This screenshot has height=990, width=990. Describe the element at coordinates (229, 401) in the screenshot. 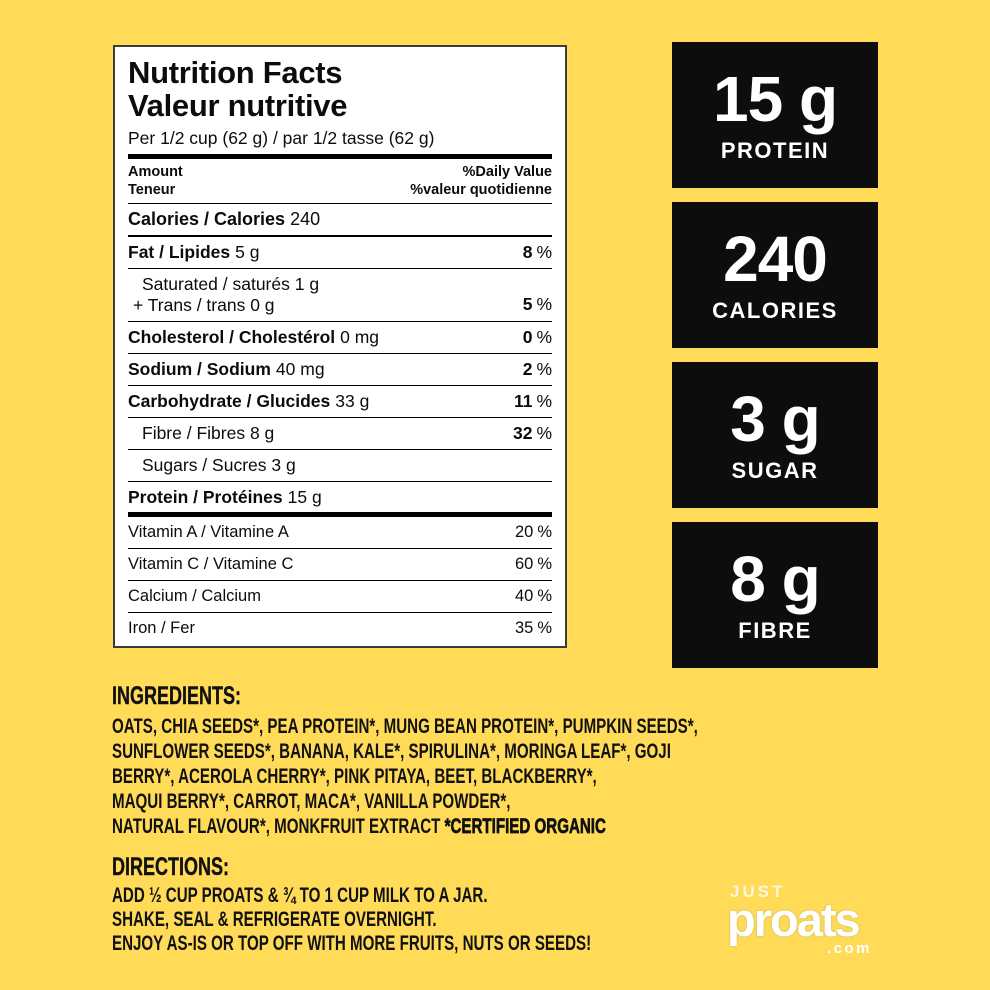

I see `nutrient-name: Carbohydrate / Glucides` at that location.